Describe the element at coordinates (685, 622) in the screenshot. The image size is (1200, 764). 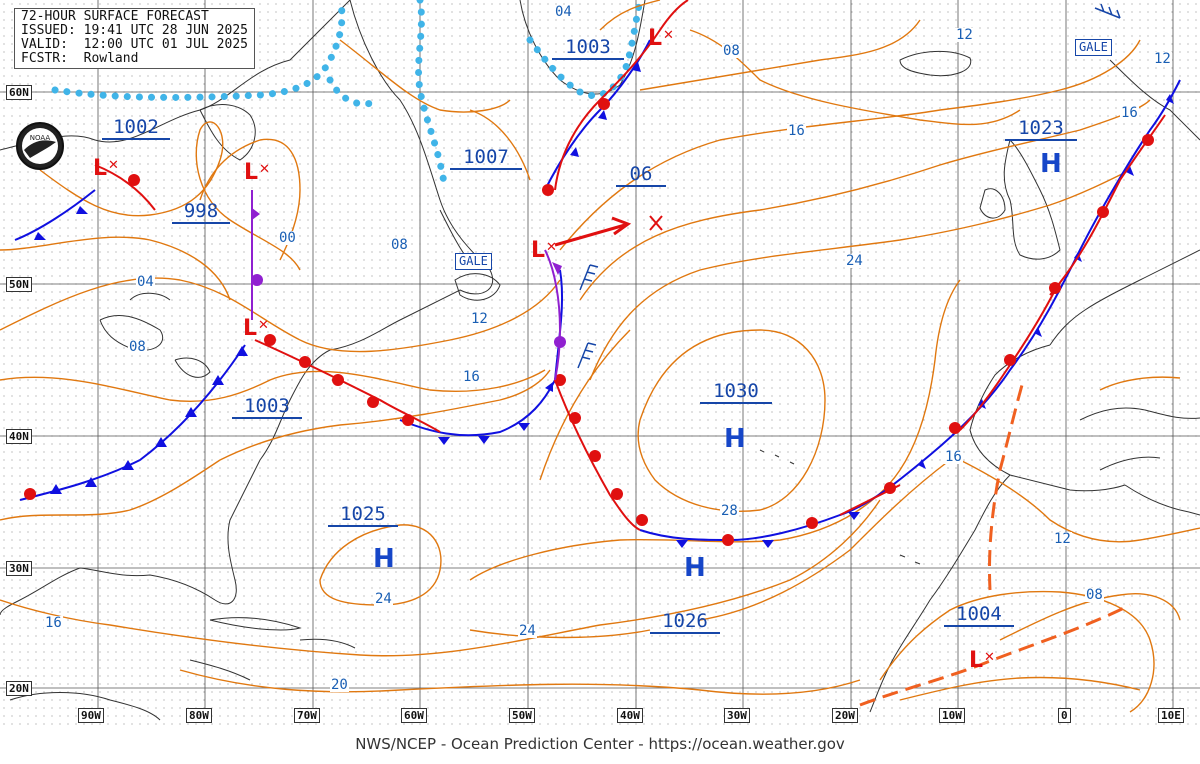
I see `pressure-center-label: 1026` at that location.